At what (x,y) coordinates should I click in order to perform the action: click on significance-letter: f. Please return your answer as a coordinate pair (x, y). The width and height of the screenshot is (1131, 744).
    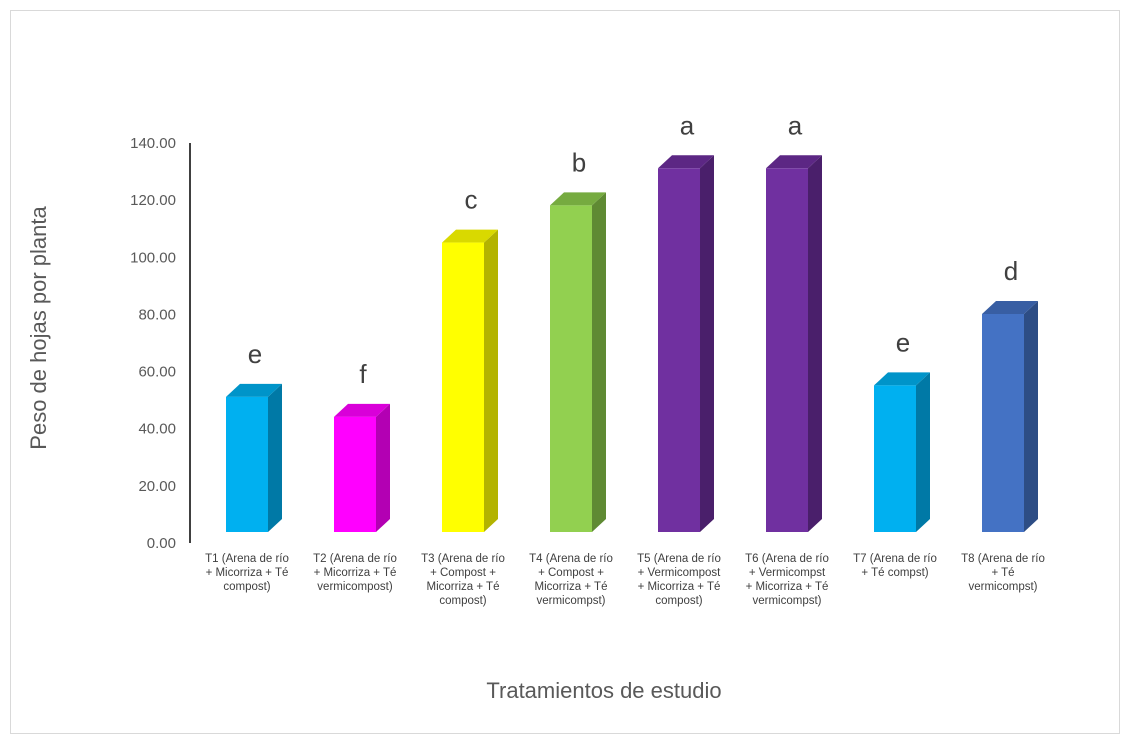
    Looking at the image, I should click on (363, 374).